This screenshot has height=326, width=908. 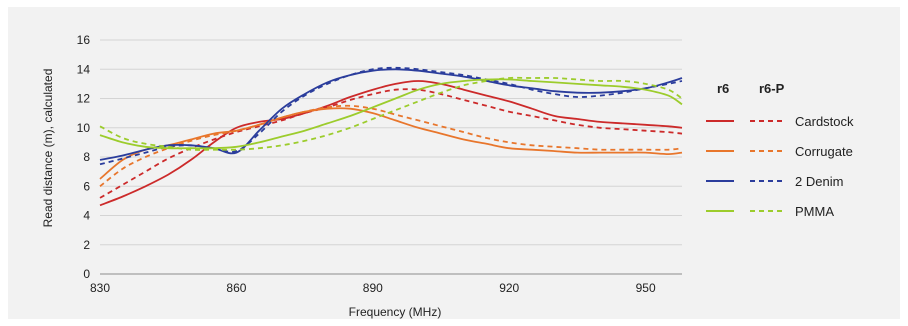 What do you see at coordinates (84, 99) in the screenshot?
I see `y-tick-label: 12` at bounding box center [84, 99].